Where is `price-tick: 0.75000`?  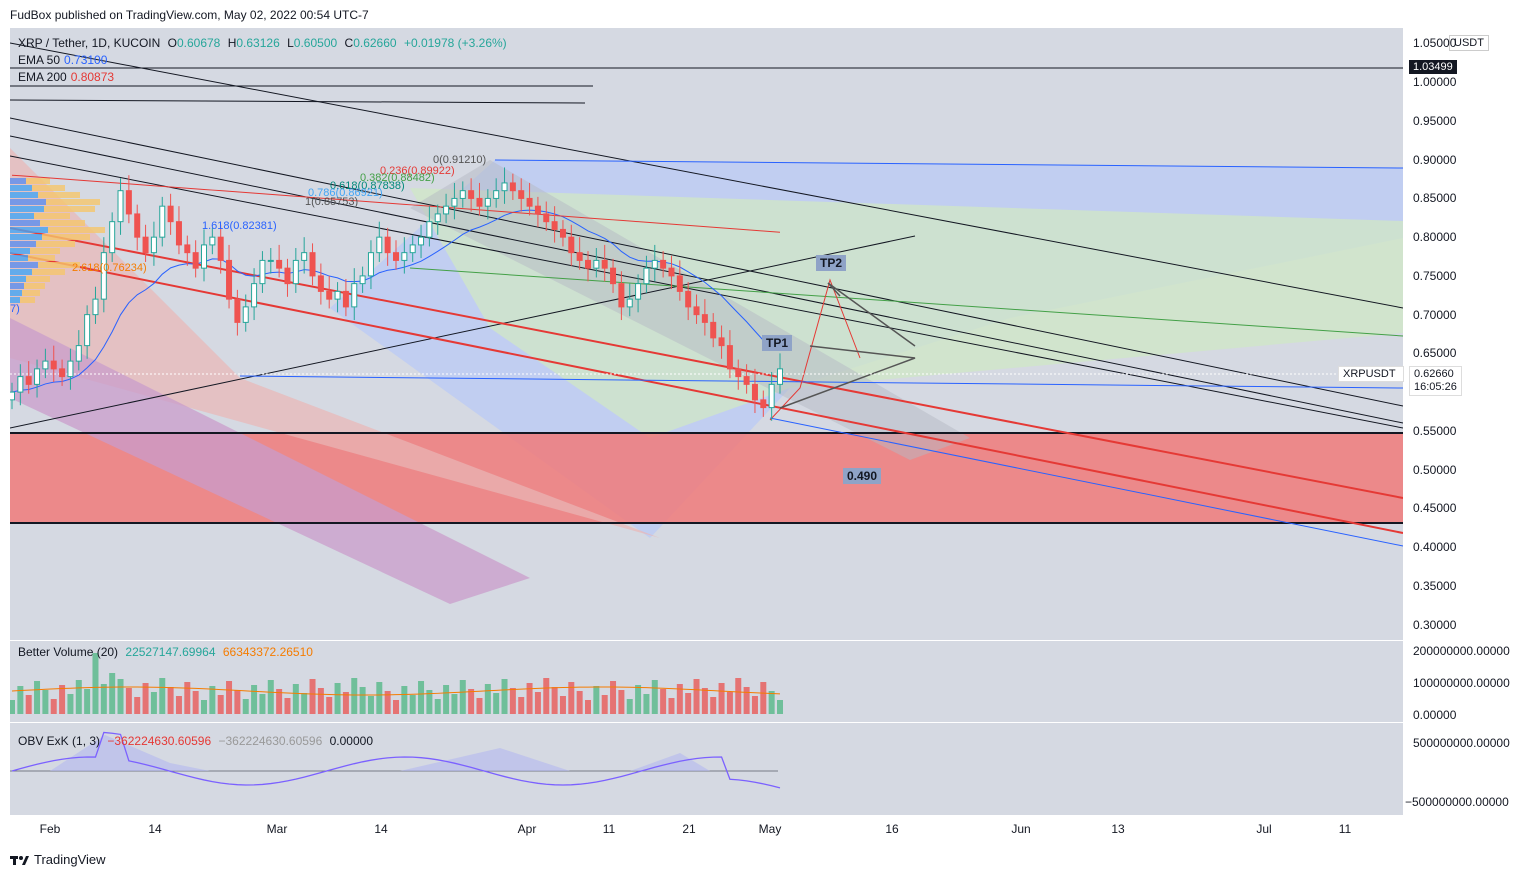 price-tick: 0.75000 is located at coordinates (1435, 275).